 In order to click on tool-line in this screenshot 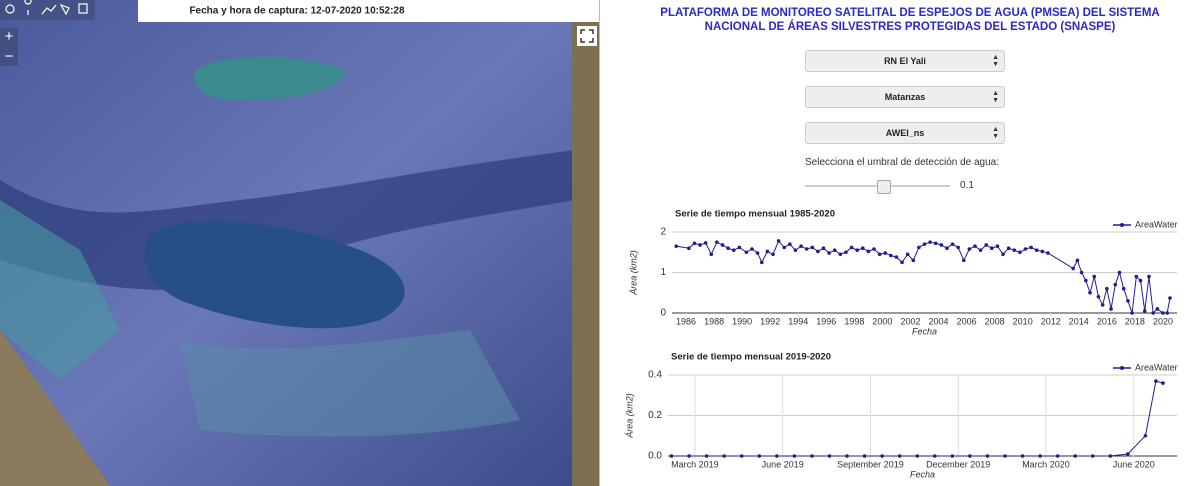, I will do `click(49, 9)`.